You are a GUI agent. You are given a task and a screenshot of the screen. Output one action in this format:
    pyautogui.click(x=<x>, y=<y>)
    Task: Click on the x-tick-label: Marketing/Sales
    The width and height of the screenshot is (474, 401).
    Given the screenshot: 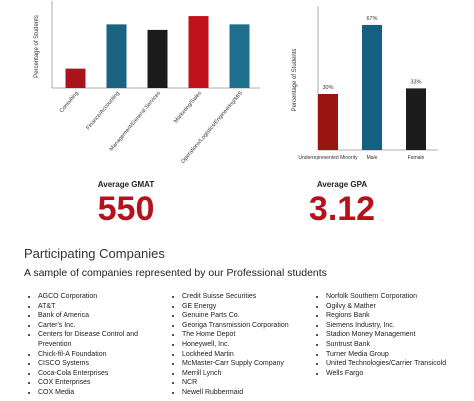 What is the action you would take?
    pyautogui.click(x=188, y=107)
    